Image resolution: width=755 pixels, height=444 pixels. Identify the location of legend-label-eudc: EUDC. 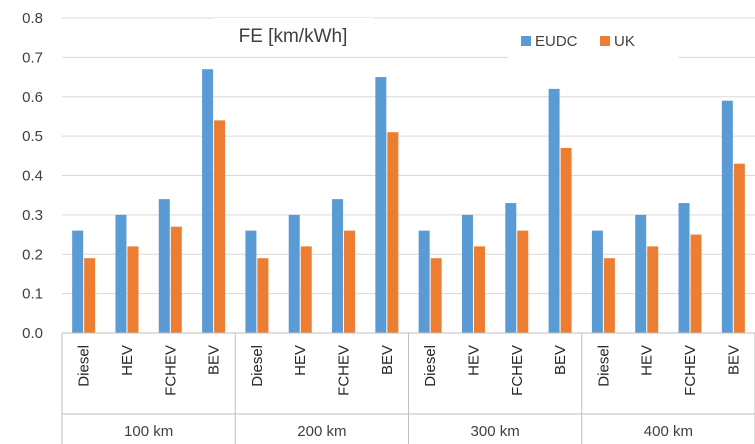
(556, 41).